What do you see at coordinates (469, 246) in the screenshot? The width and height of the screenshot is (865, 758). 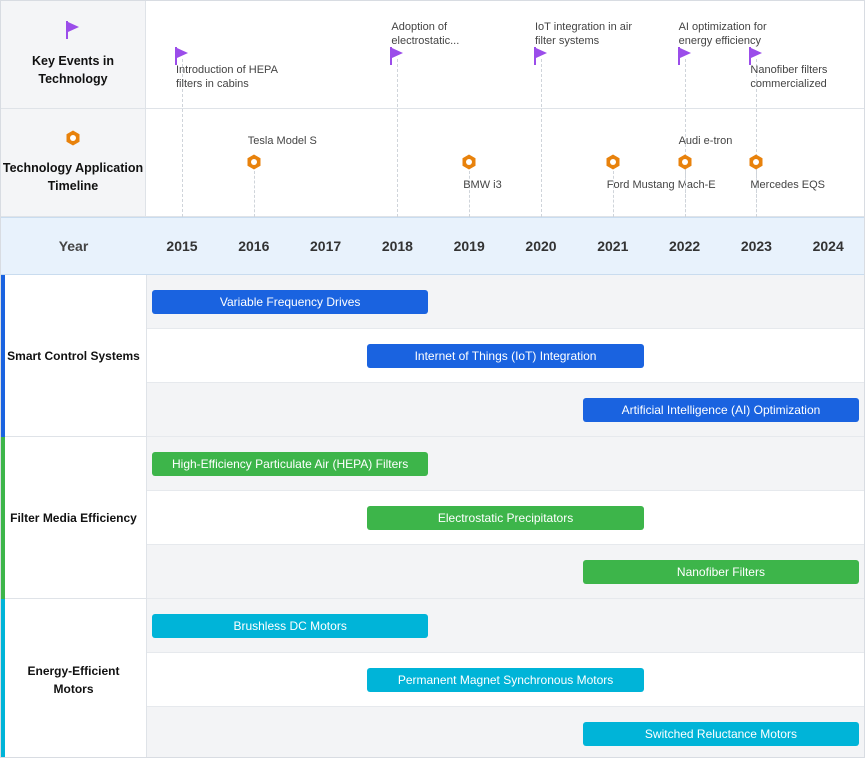 I see `year-tick-label: 2019` at bounding box center [469, 246].